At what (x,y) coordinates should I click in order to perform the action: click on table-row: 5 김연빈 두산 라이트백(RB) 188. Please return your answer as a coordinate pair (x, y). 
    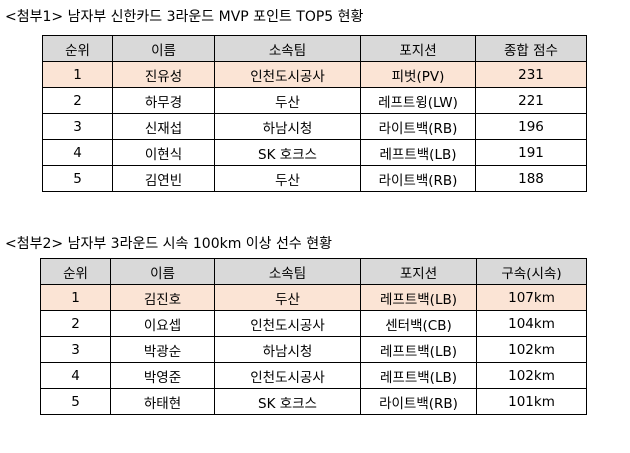
    Looking at the image, I should click on (314, 178).